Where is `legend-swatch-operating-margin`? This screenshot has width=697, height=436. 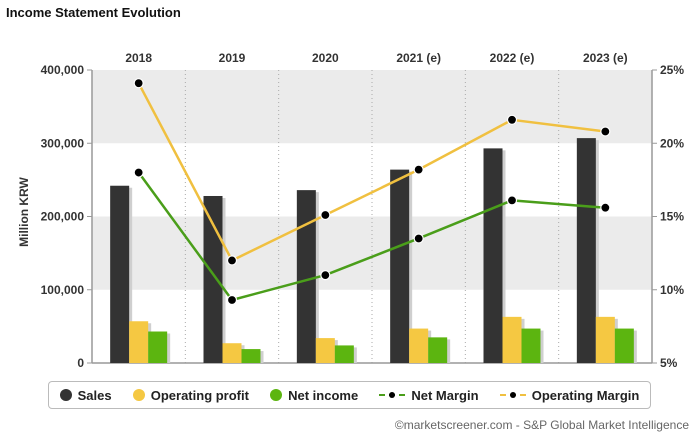
legend-swatch-operating-margin is located at coordinates (512, 395).